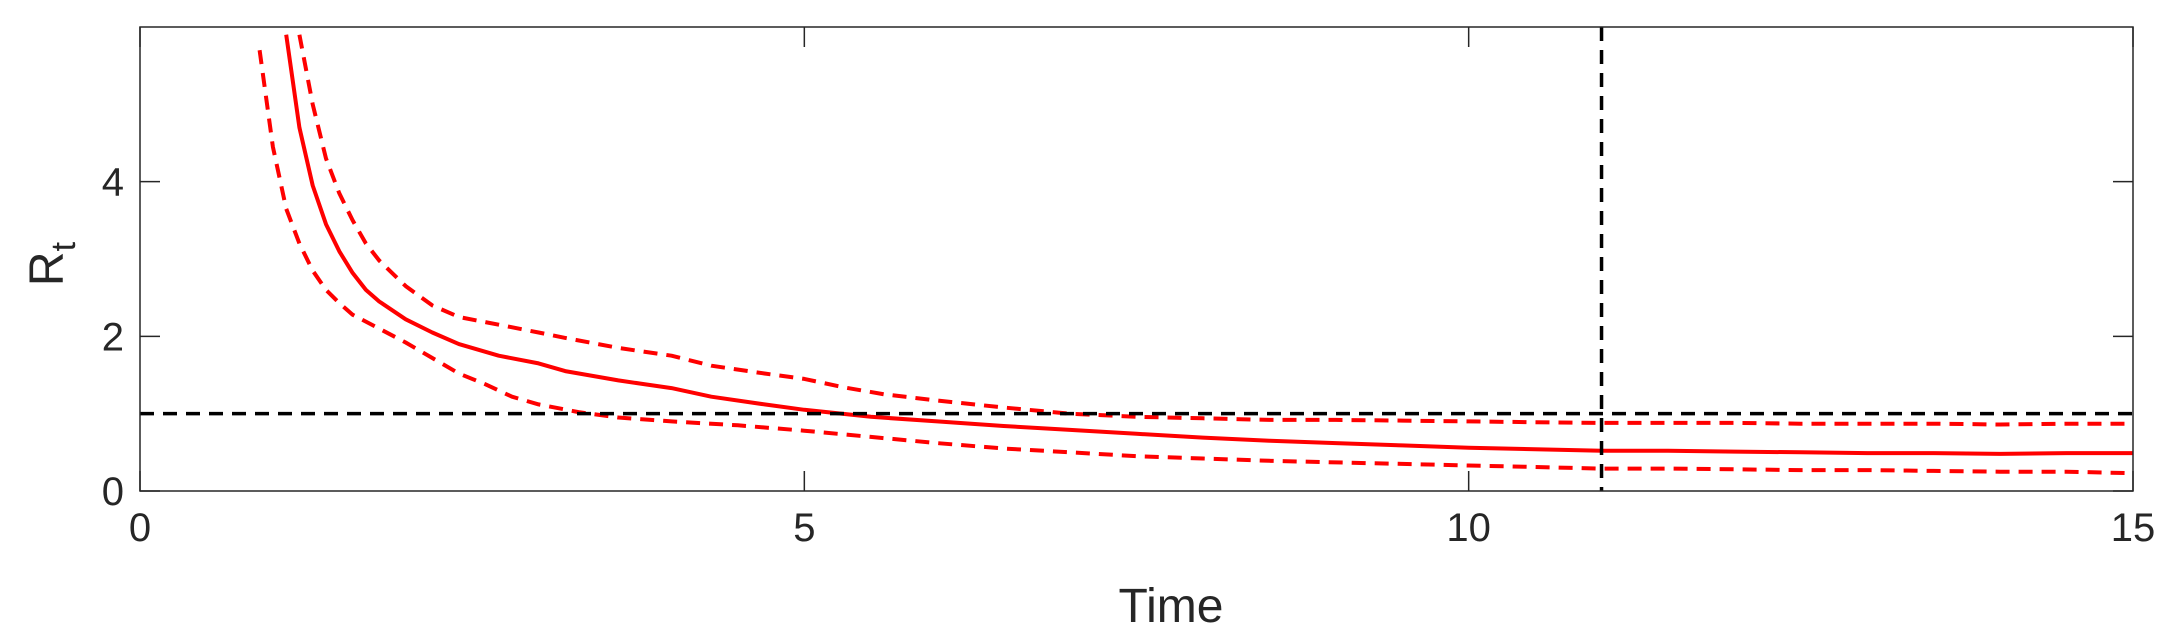 Image resolution: width=2182 pixels, height=638 pixels. What do you see at coordinates (1468, 528) in the screenshot?
I see `x-tick-label: 10` at bounding box center [1468, 528].